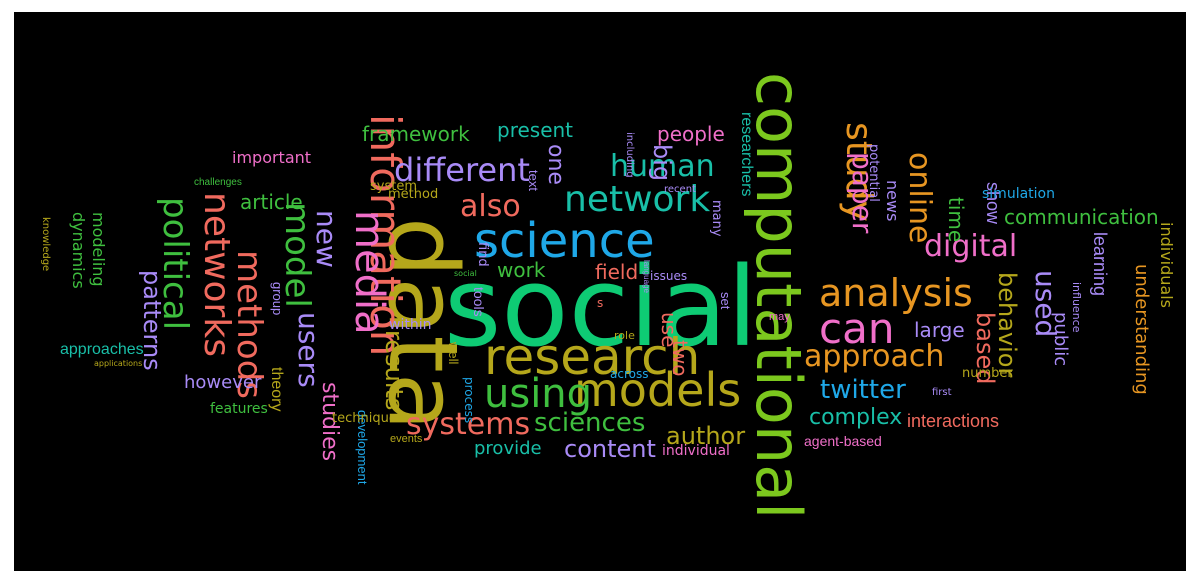 The image size is (1200, 583). Describe the element at coordinates (680, 358) in the screenshot. I see `word-two: two` at that location.